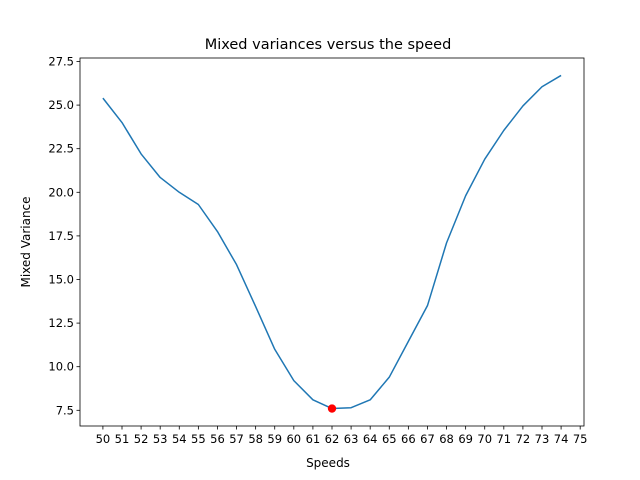 The width and height of the screenshot is (640, 480). What do you see at coordinates (313, 439) in the screenshot?
I see `x-tick-label: 61` at bounding box center [313, 439].